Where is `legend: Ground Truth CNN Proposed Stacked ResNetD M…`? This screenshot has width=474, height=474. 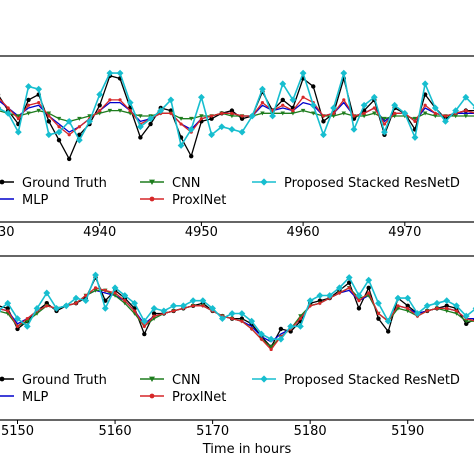 legend: Ground Truth CNN Proposed Stacked ResNetD M… is located at coordinates (230, 192).